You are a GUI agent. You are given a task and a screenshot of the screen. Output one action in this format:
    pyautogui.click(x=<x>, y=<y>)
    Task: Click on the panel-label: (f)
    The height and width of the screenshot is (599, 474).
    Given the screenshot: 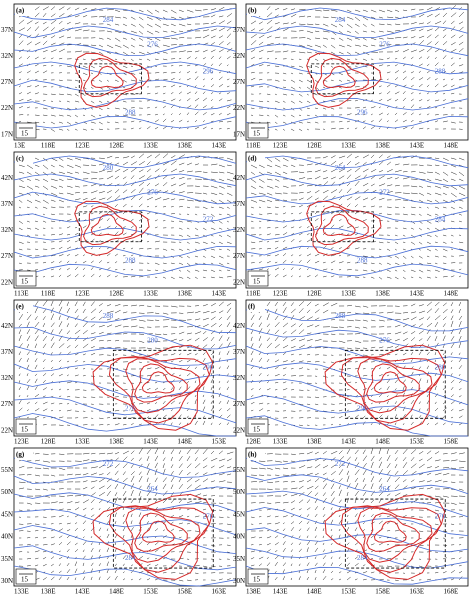 What is the action you would take?
    pyautogui.click(x=252, y=307)
    